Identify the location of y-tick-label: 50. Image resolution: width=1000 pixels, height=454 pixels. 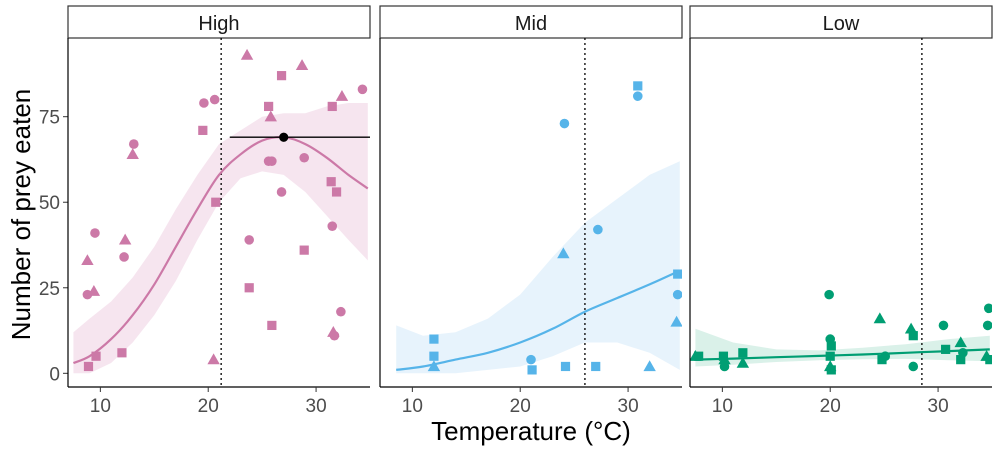
(49, 203).